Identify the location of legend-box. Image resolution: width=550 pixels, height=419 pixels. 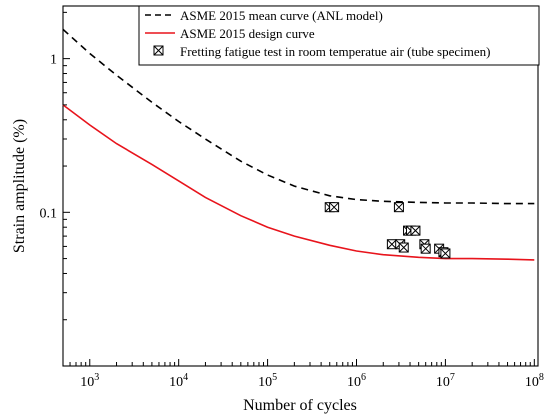
(339, 35).